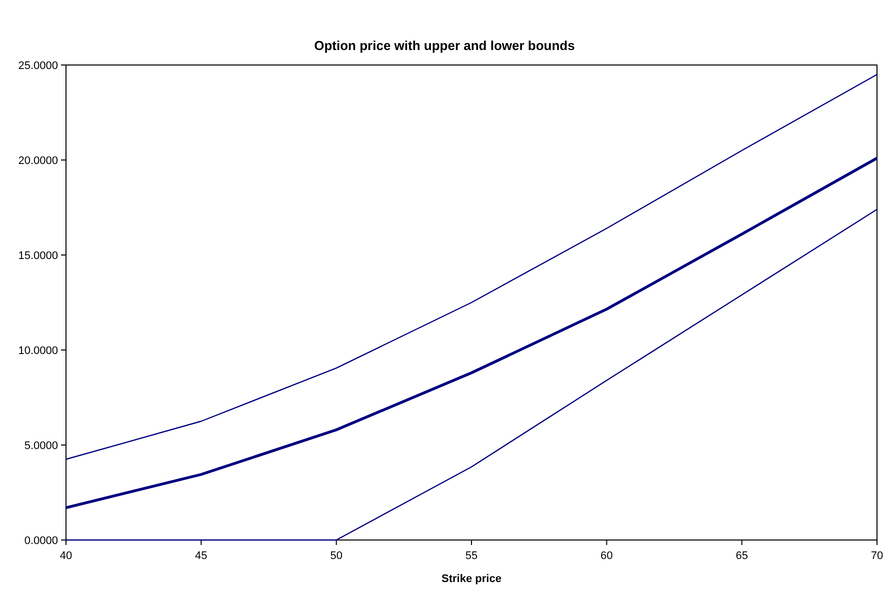  Describe the element at coordinates (41, 446) in the screenshot. I see `y-tick-label: 5.0000` at that location.